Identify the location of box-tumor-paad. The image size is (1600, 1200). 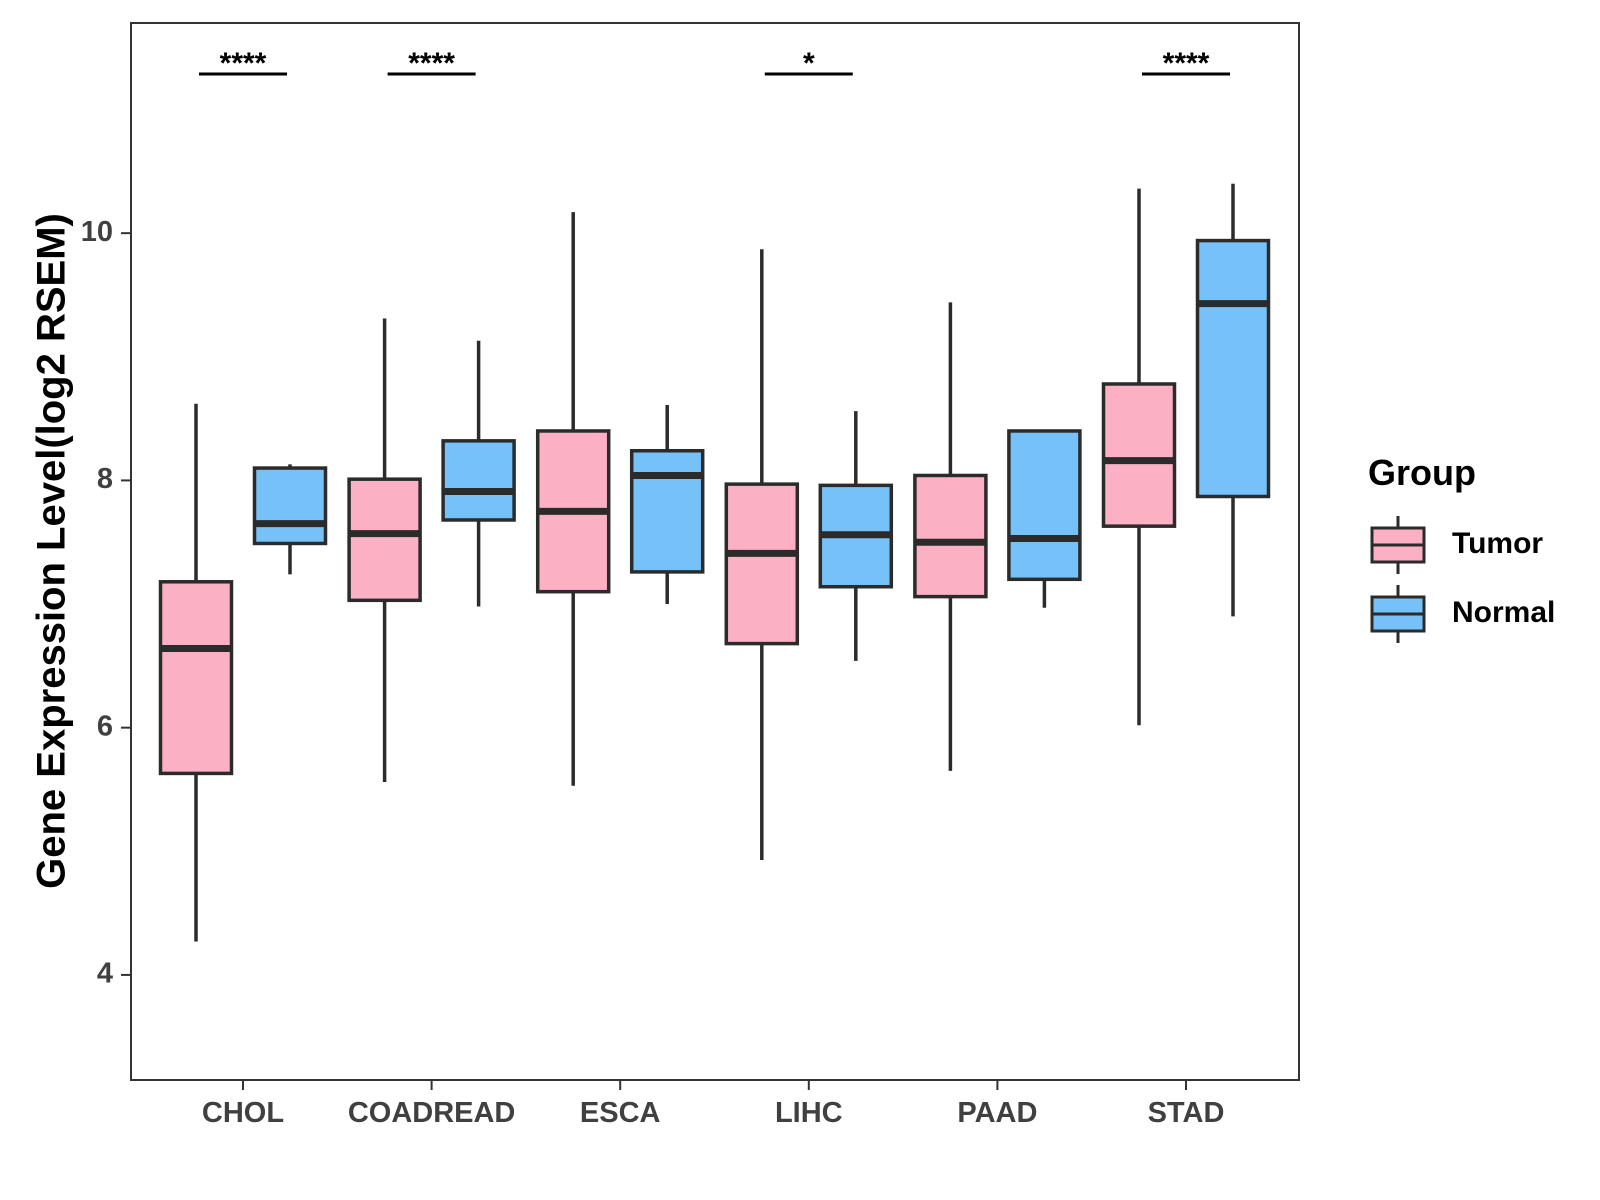
(950, 536).